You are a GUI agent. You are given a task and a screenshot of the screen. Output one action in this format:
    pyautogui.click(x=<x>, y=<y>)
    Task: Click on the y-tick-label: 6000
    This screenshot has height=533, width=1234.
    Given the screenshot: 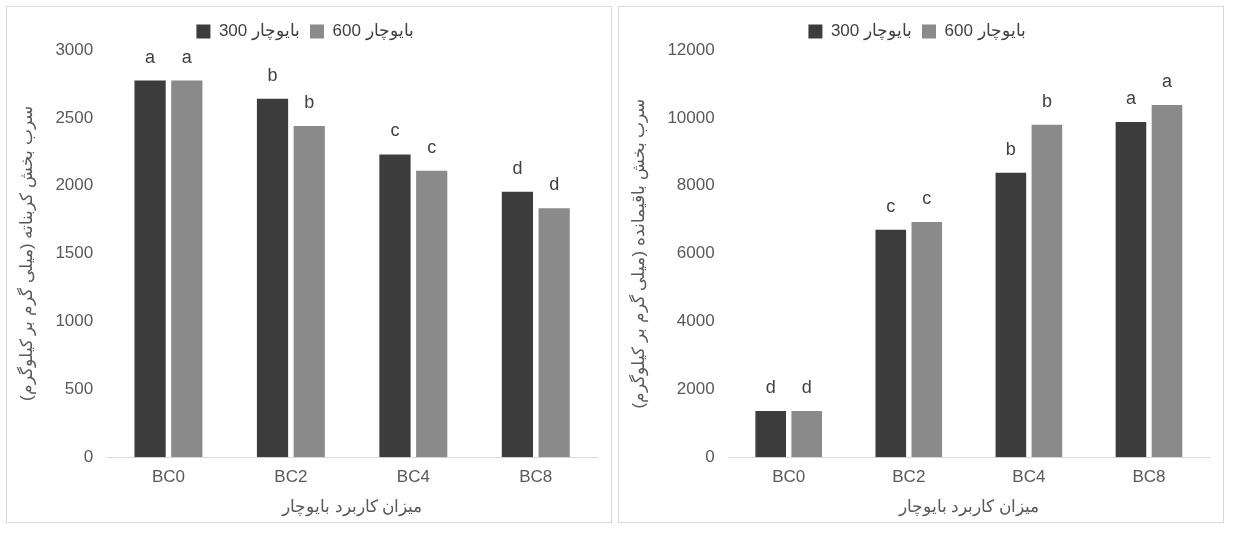 What is the action you would take?
    pyautogui.click(x=695, y=253)
    